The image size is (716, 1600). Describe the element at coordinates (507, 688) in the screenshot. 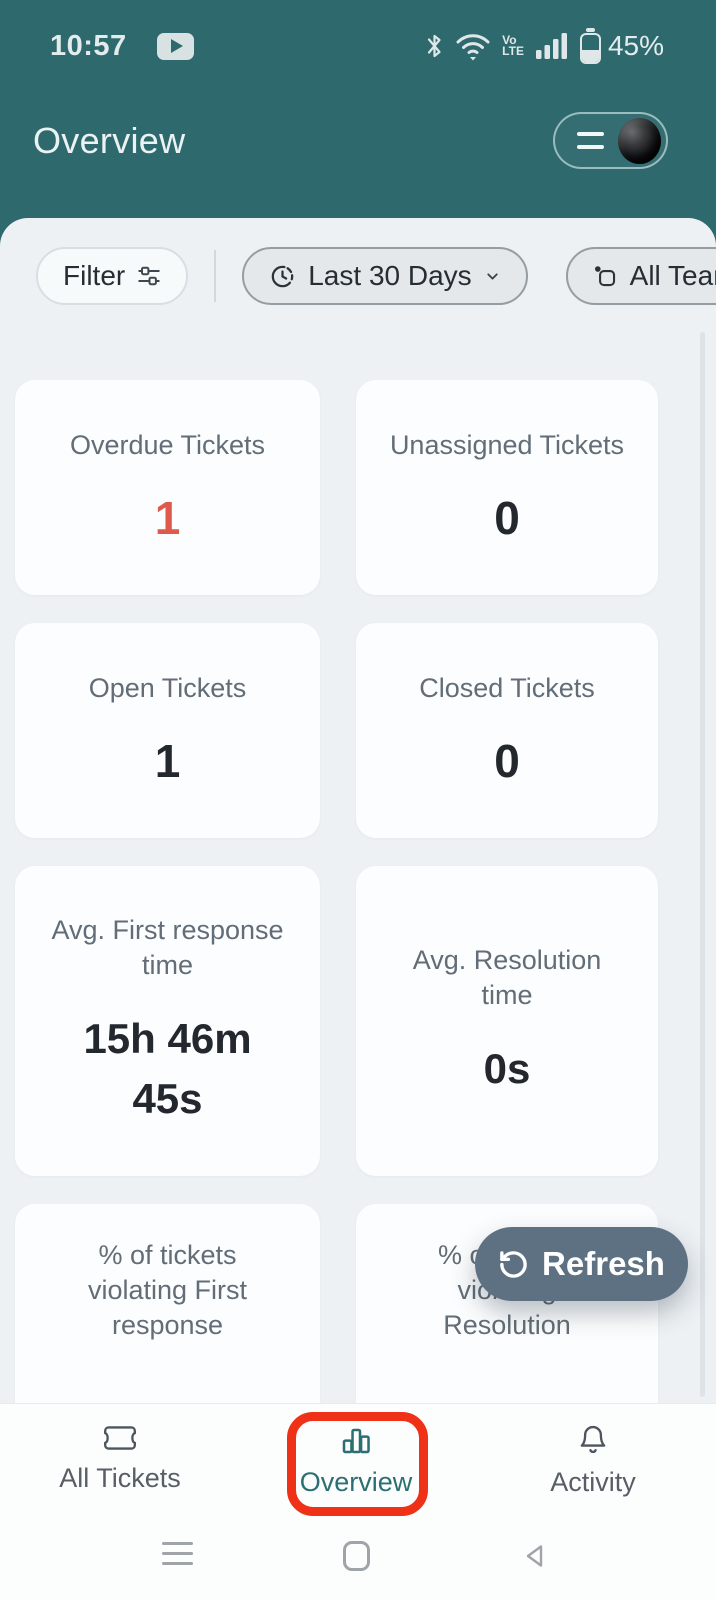

I see `stat-label: Closed Tickets` at that location.